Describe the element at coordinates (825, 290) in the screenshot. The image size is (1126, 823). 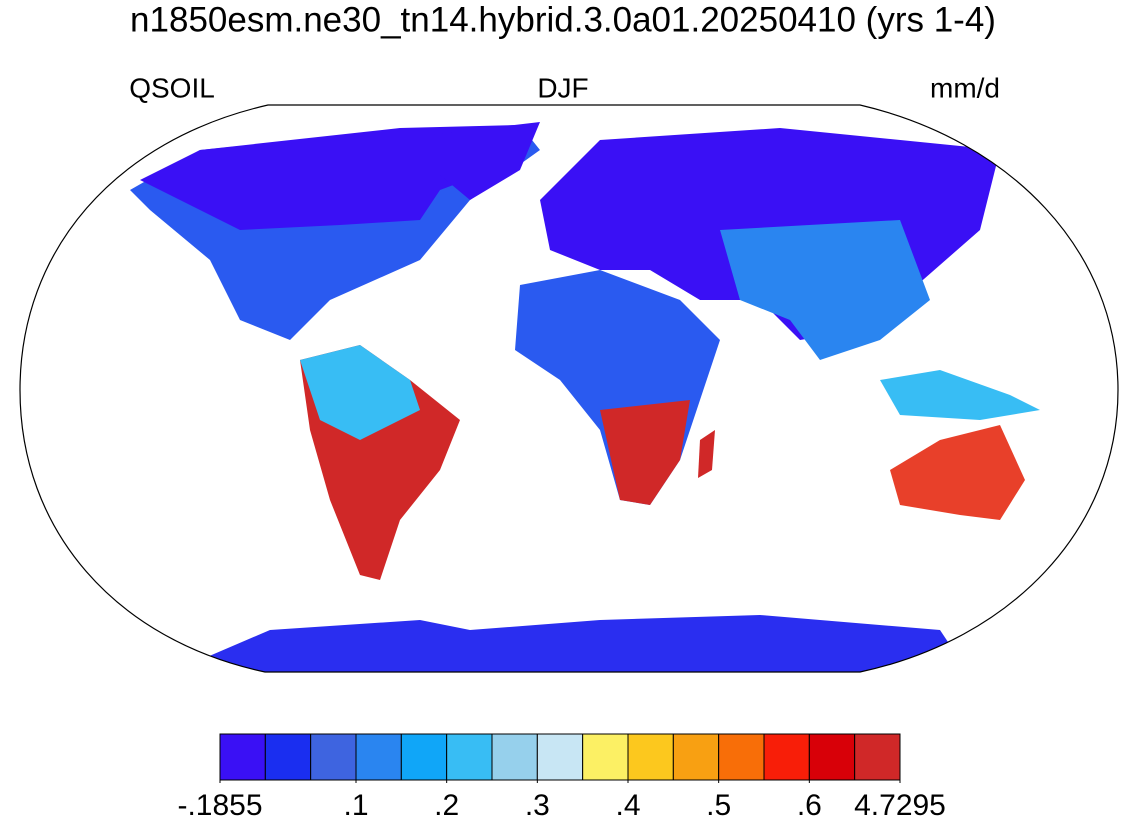
I see `asia-south` at that location.